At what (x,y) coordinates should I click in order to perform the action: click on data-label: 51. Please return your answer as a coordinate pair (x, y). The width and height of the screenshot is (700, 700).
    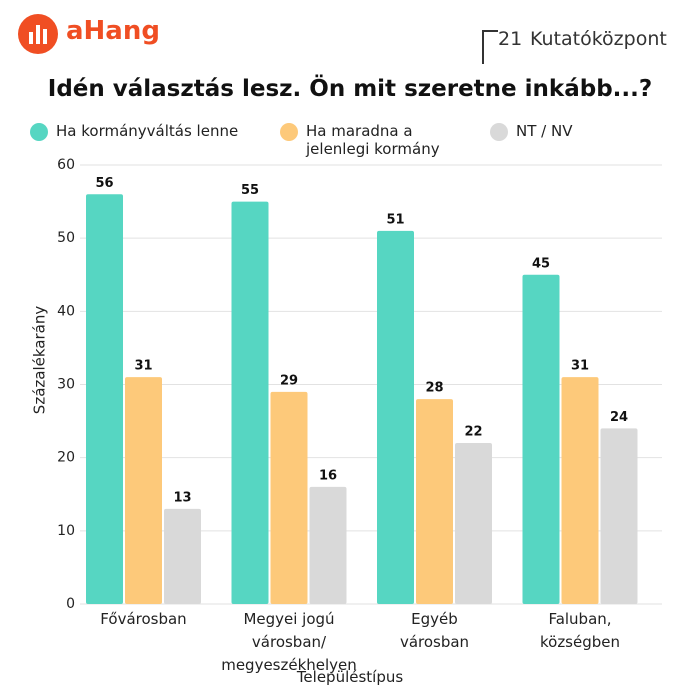
    Looking at the image, I should click on (395, 219).